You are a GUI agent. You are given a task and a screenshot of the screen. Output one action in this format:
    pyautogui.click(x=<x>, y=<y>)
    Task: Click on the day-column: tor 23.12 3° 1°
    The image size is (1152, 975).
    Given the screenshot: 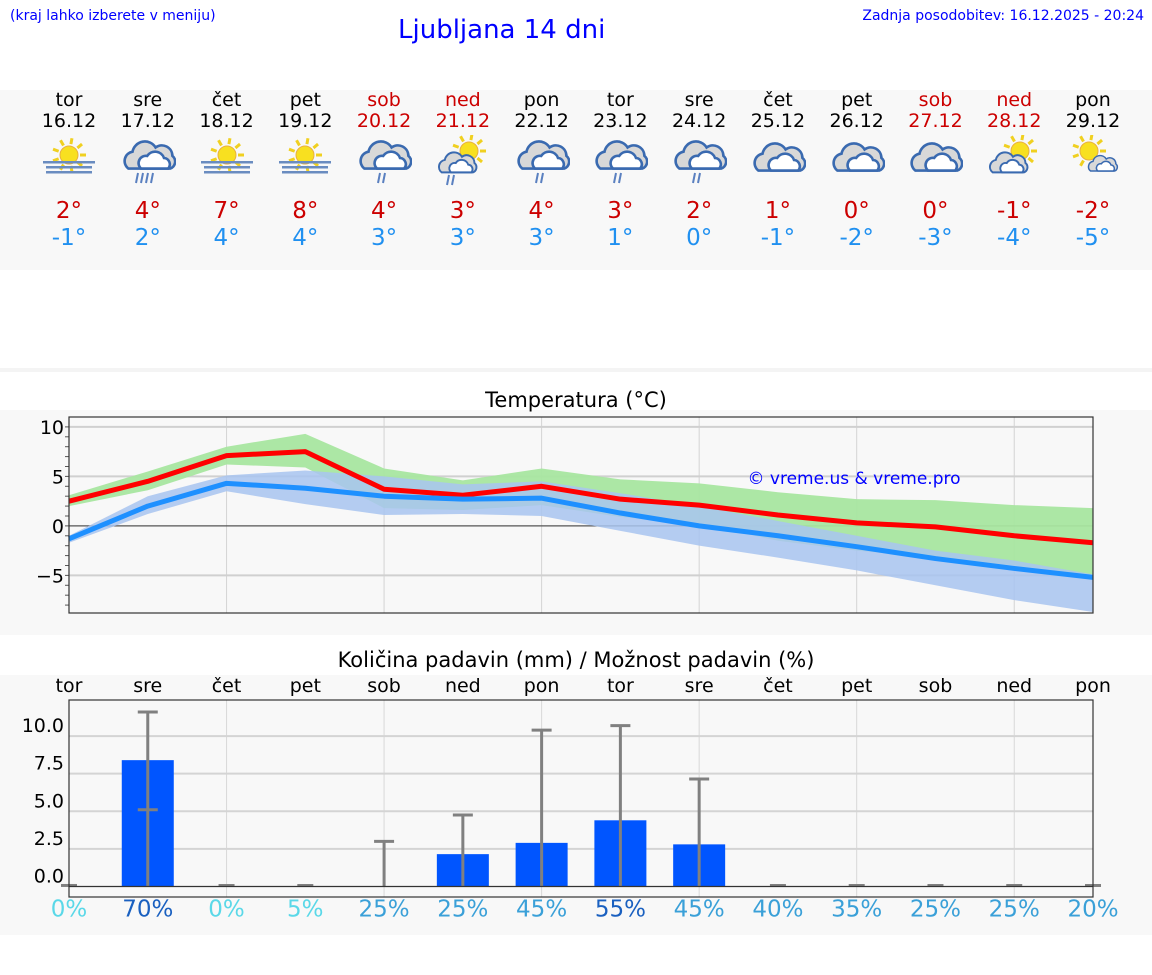 What is the action you would take?
    pyautogui.click(x=620, y=171)
    